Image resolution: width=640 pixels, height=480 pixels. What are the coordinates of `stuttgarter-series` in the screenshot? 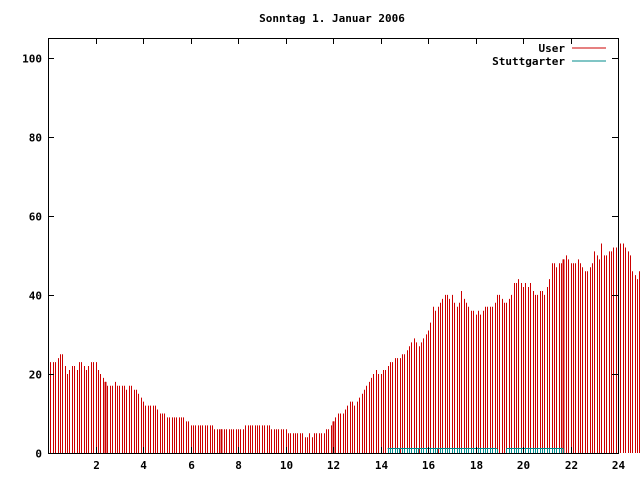 It's located at (475, 450).